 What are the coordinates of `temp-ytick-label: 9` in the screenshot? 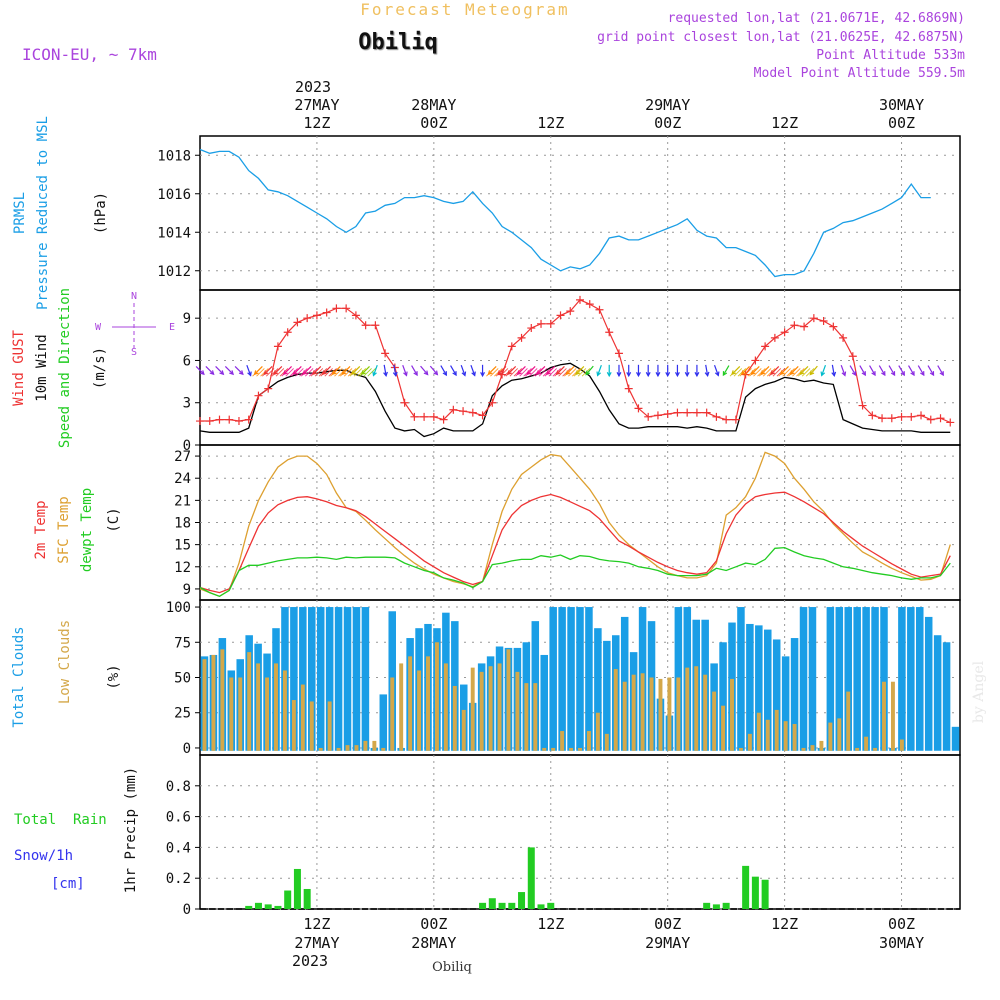 It's located at (187, 590).